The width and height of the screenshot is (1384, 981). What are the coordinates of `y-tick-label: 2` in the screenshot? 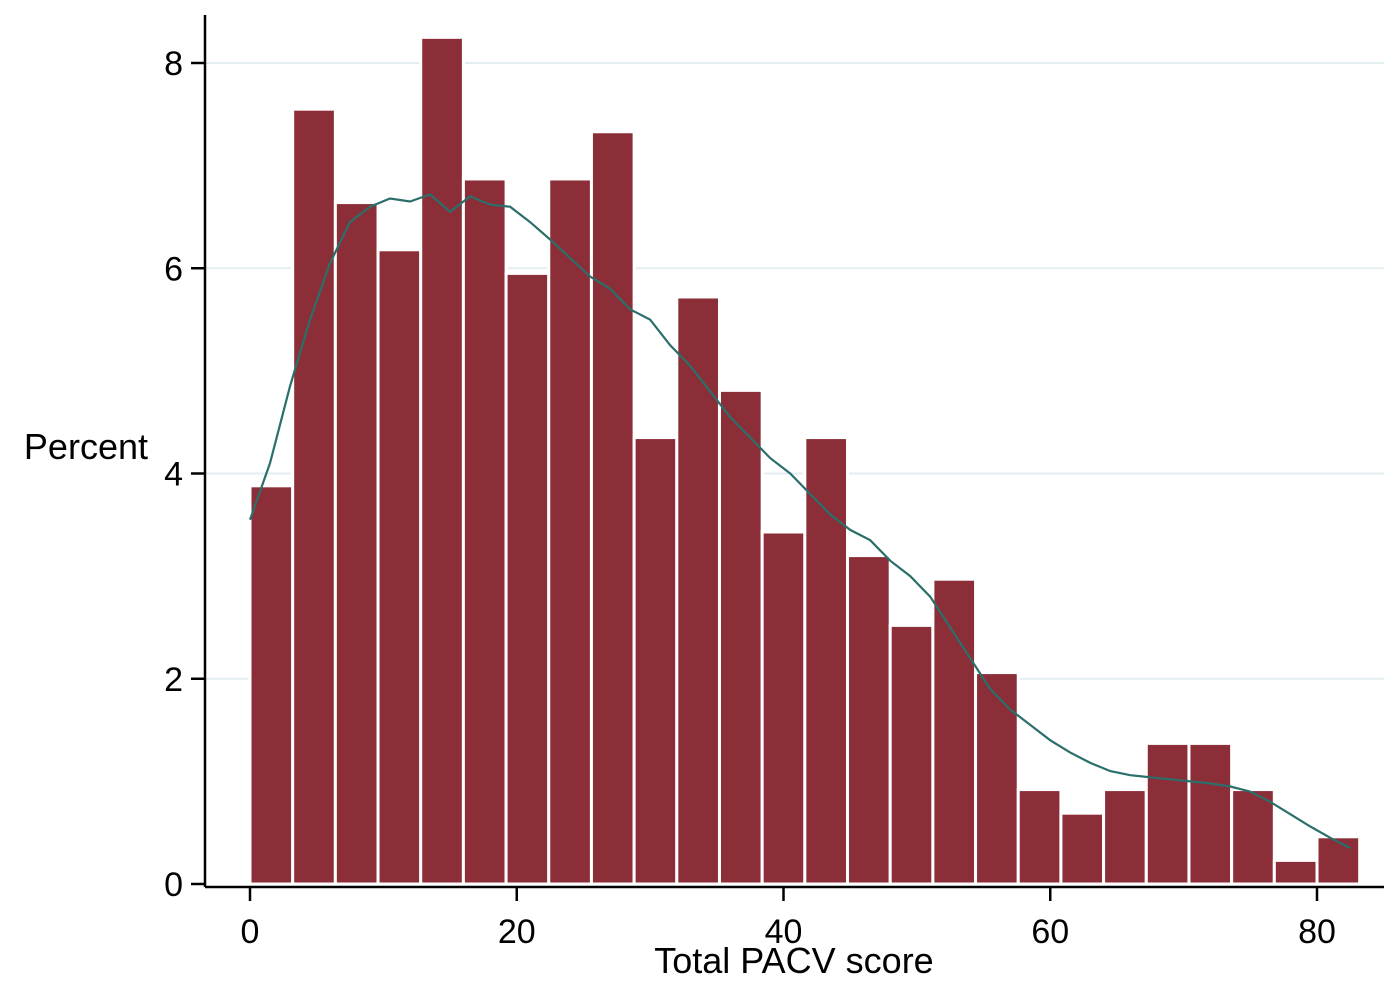 It's located at (173, 680).